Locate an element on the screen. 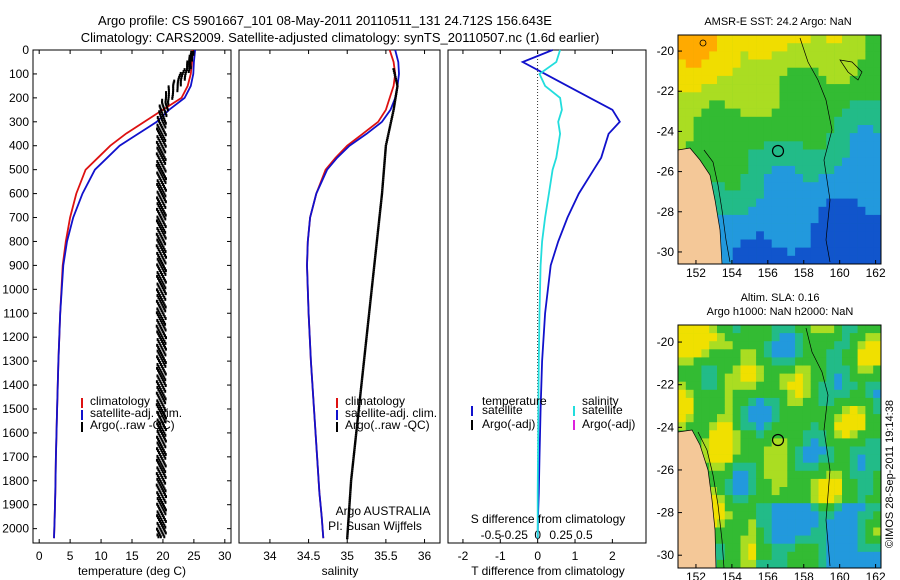 The height and width of the screenshot is (580, 900). lat-tick-label: -28 is located at coordinates (666, 212).